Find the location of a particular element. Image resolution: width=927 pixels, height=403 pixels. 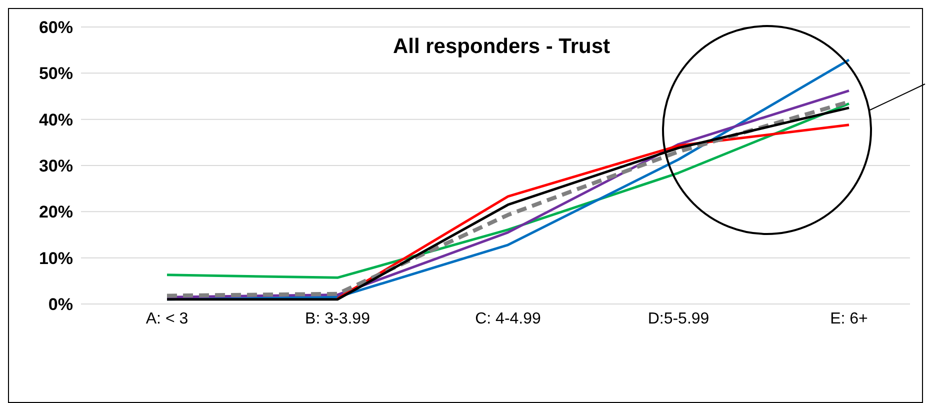

y-tick-label: 30% is located at coordinates (55, 166).